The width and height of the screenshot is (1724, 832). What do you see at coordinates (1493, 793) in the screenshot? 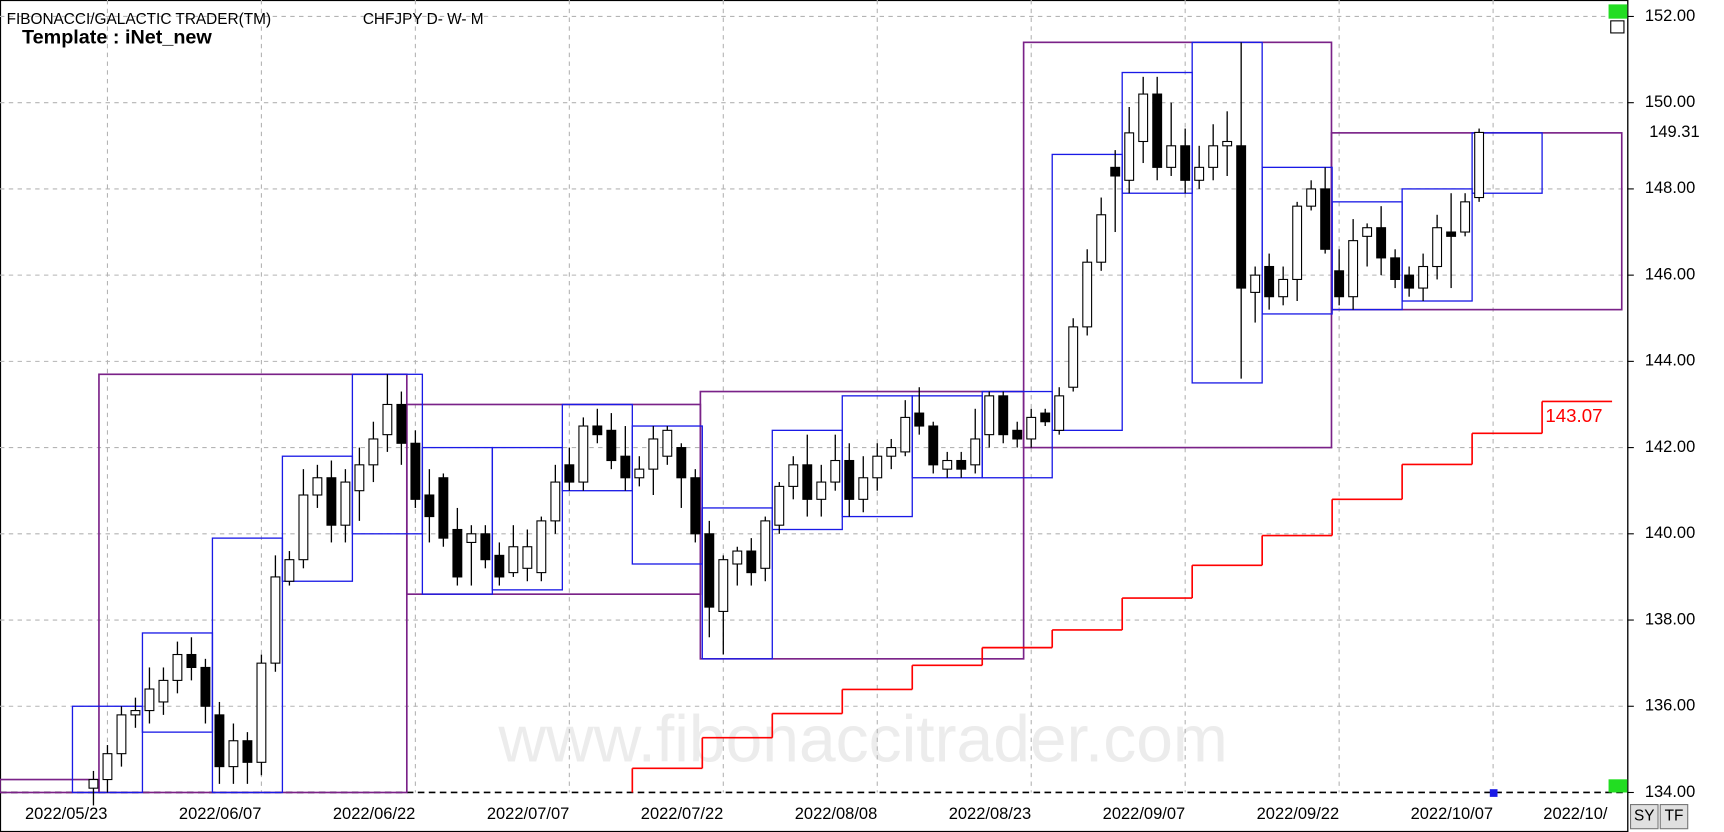
I see `time-marker` at bounding box center [1493, 793].